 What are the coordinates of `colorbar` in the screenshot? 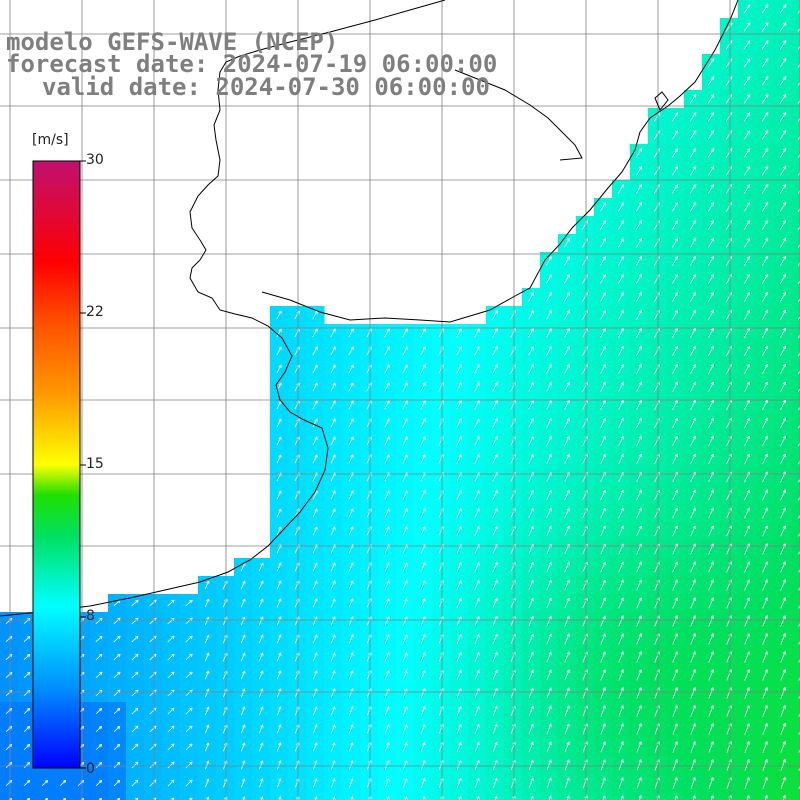 It's located at (56, 464).